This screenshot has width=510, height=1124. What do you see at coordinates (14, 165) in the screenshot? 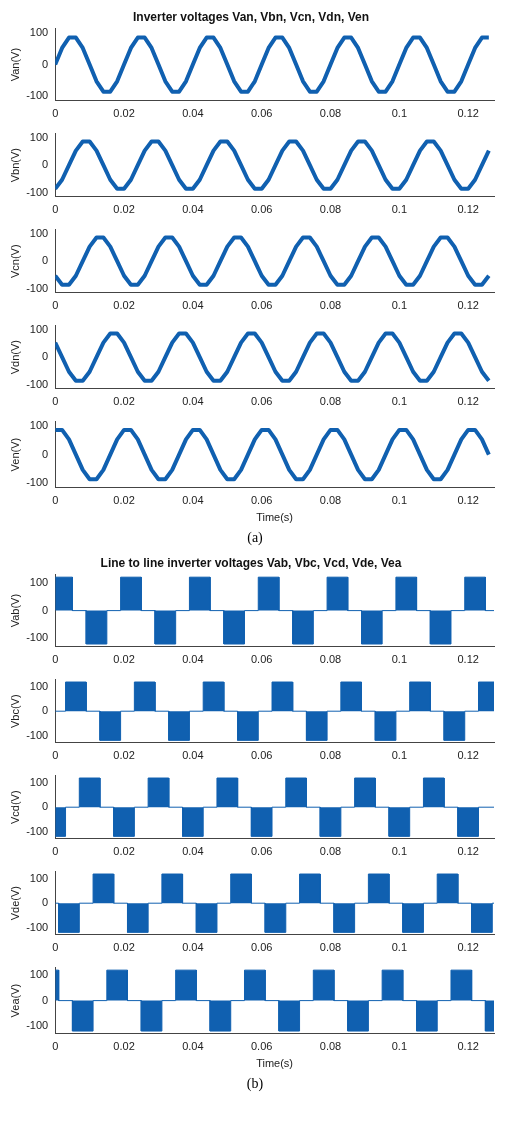
I see `y-axis-title: Vbn(V)` at bounding box center [14, 165].